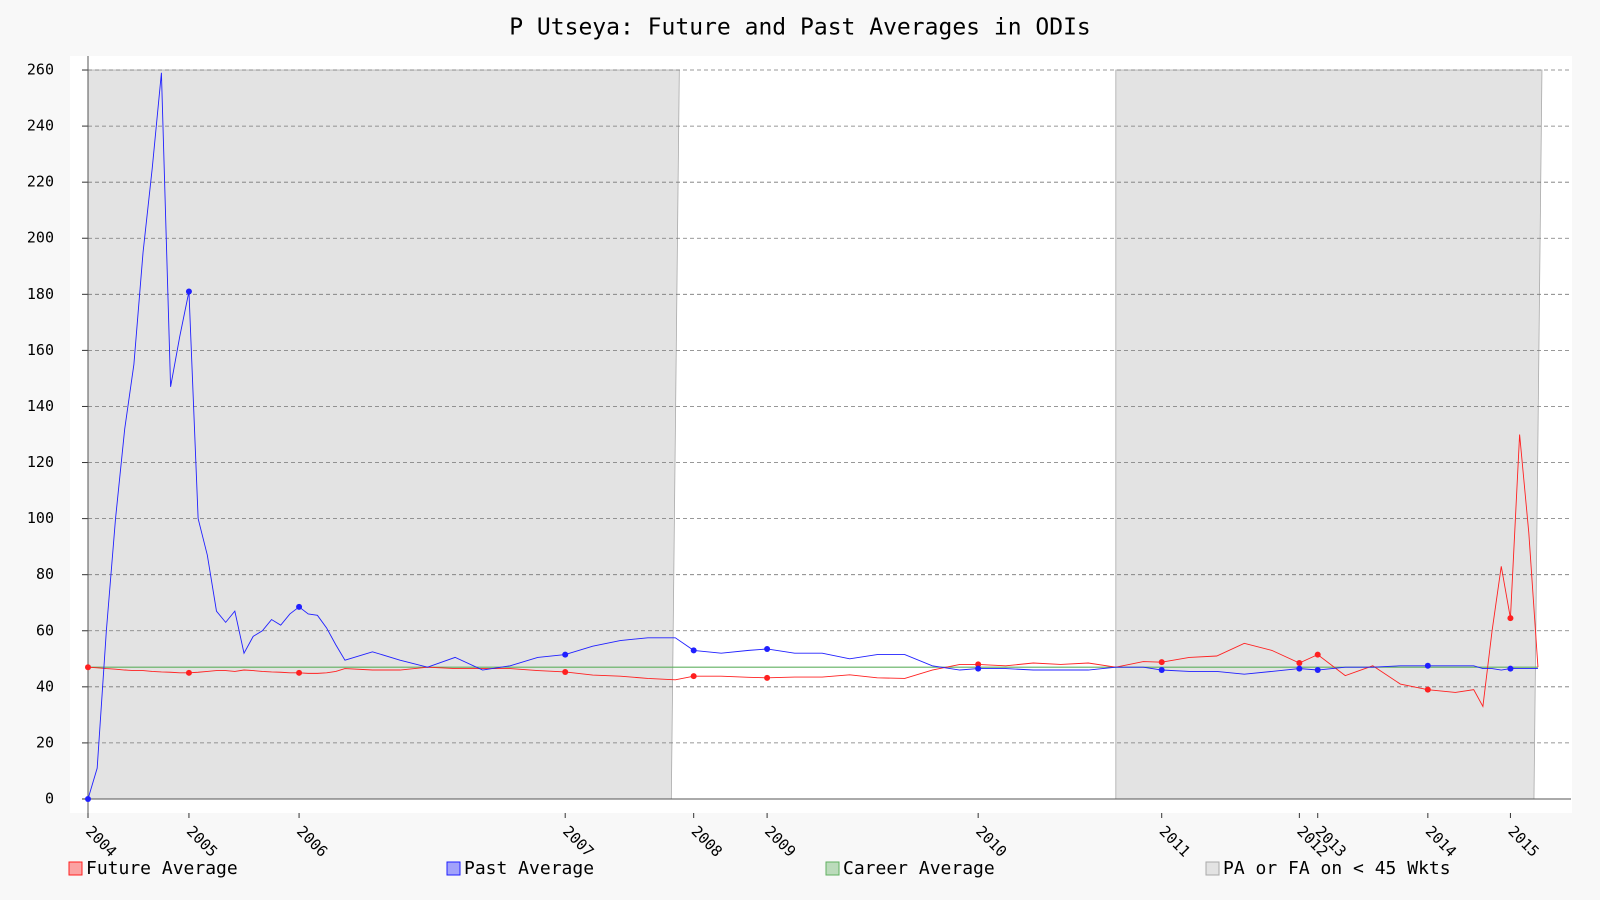 The width and height of the screenshot is (1600, 900). Describe the element at coordinates (40, 126) in the screenshot. I see `y-tick-label: 240` at that location.